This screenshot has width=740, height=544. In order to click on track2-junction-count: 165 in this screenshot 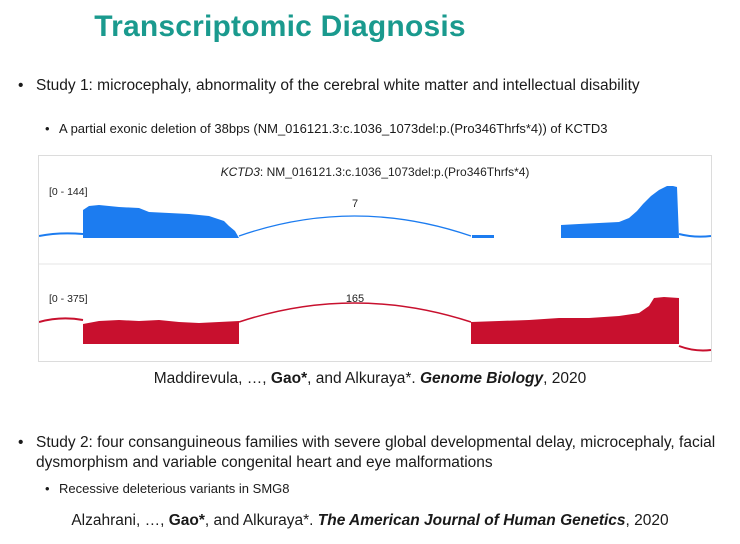, I will do `click(355, 299)`.